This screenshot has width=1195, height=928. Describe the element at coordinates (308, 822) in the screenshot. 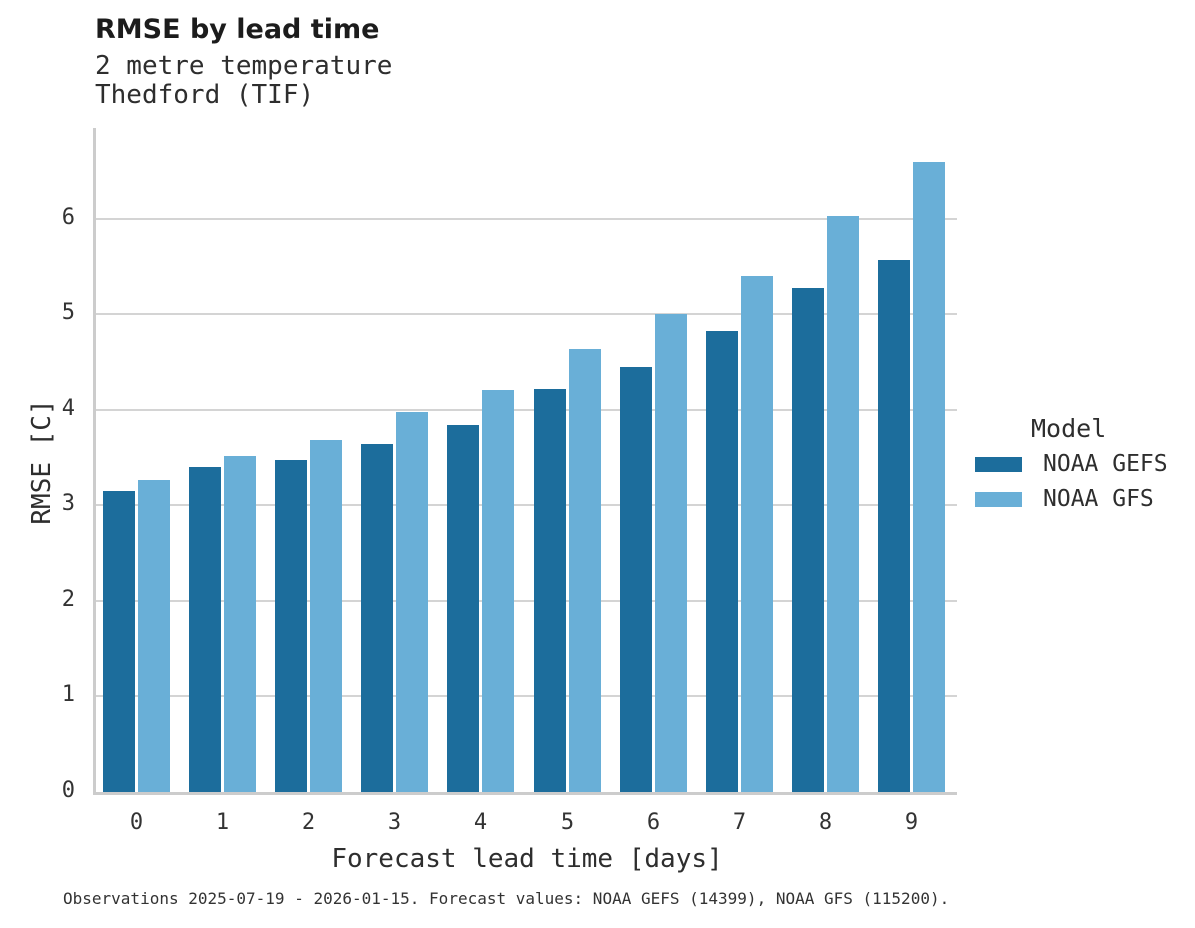

I see `x-tick-2: 2` at that location.